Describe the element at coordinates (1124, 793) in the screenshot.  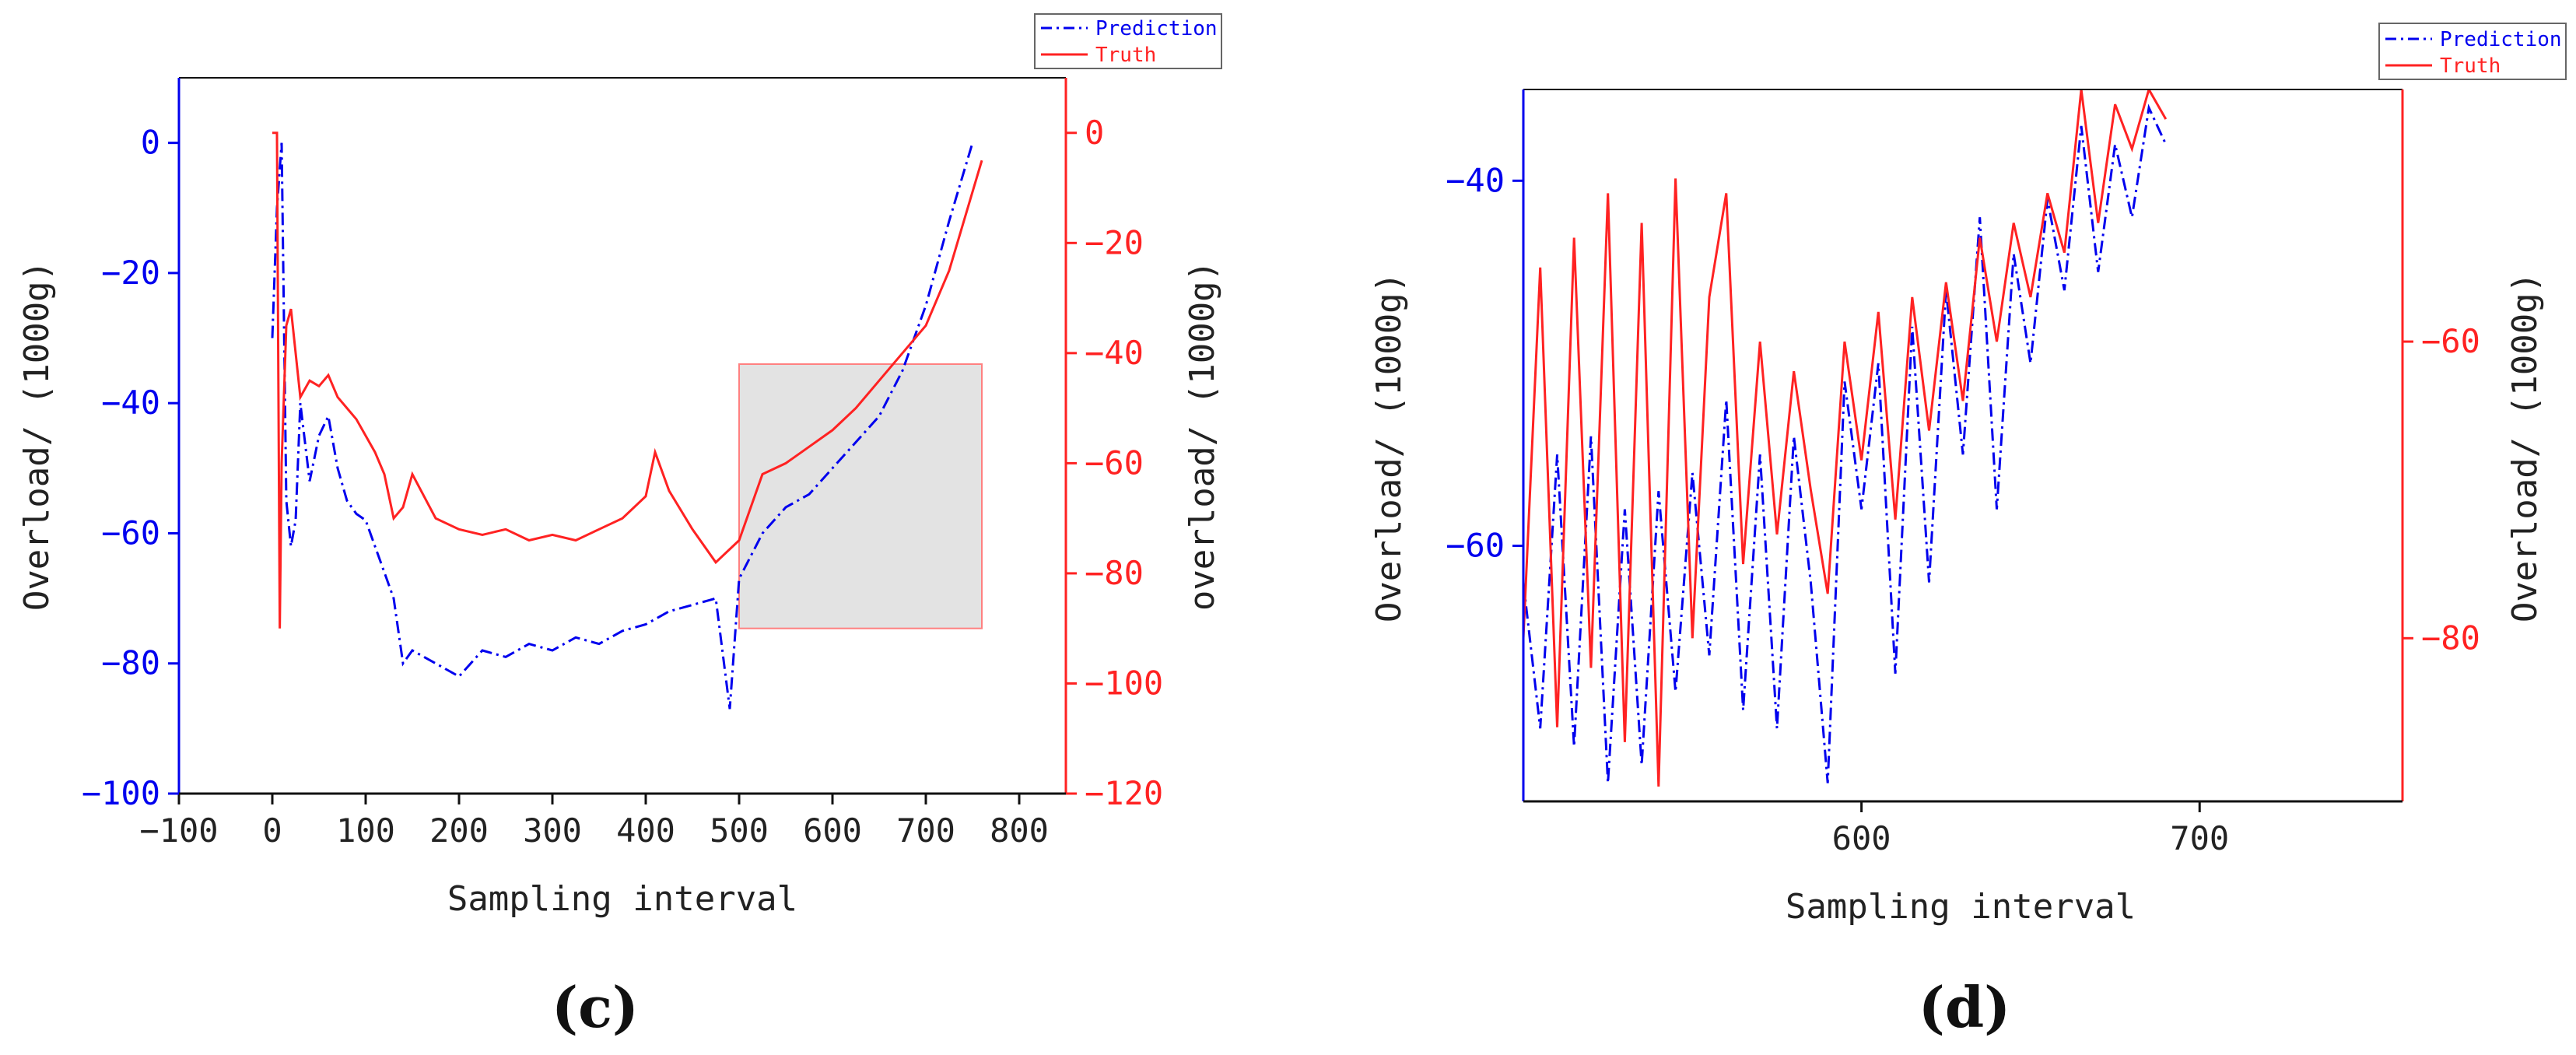
I see `y-tick-label-right: −120` at that location.